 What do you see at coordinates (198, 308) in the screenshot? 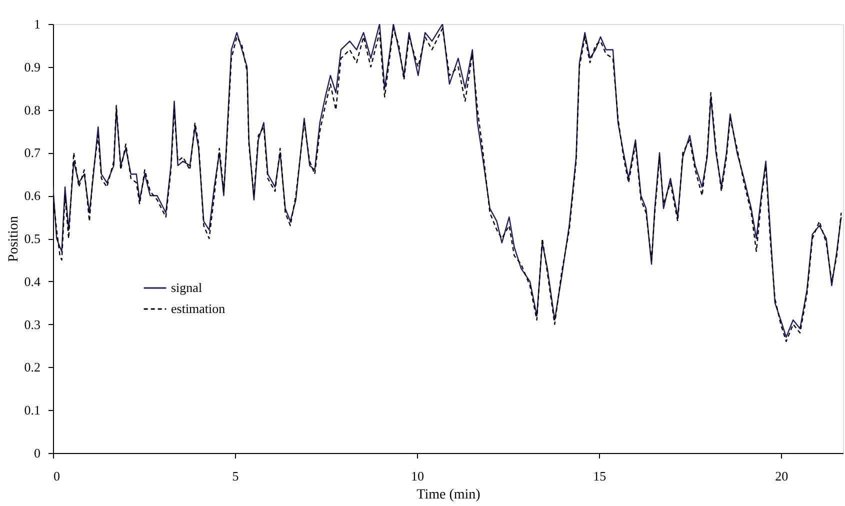
I see `legend-label: estimation` at bounding box center [198, 308].